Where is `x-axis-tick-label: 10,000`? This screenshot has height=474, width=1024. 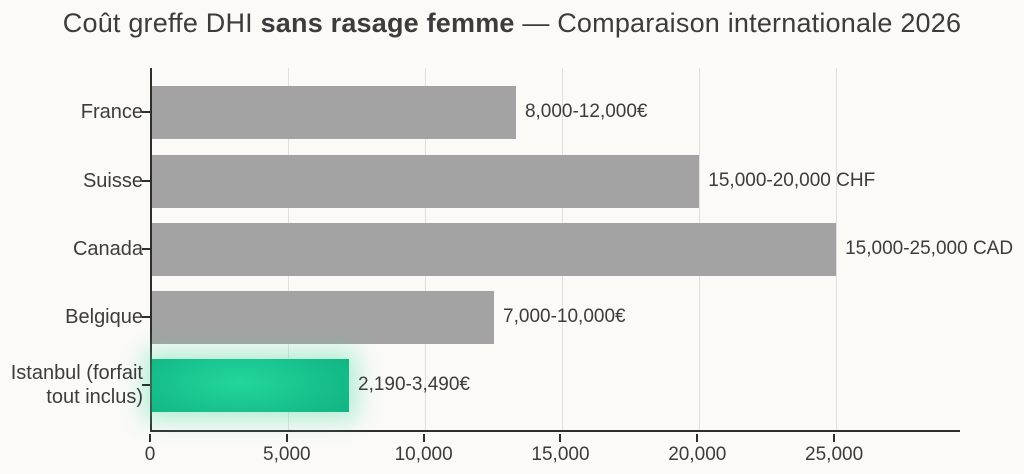 x-axis-tick-label: 10,000 is located at coordinates (423, 454).